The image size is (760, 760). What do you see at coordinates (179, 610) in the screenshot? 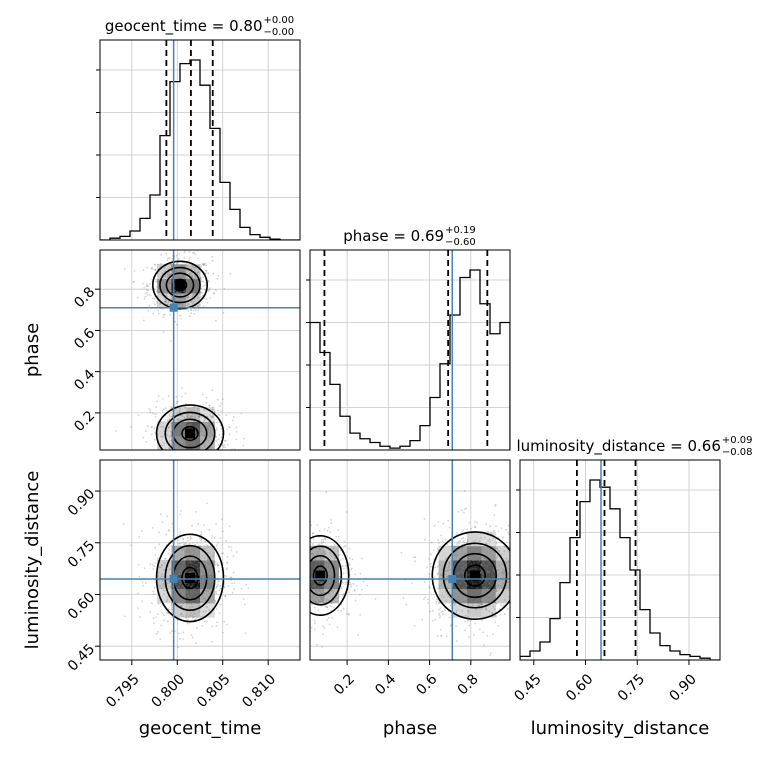
I see `density-cell` at bounding box center [179, 610].